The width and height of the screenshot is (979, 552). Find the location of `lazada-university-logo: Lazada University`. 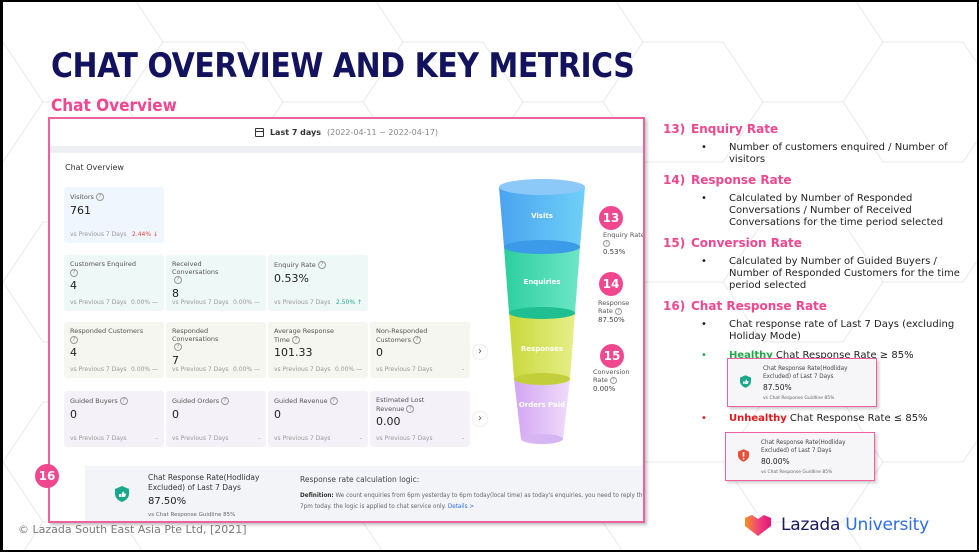

lazada-university-logo: Lazada University is located at coordinates (836, 525).